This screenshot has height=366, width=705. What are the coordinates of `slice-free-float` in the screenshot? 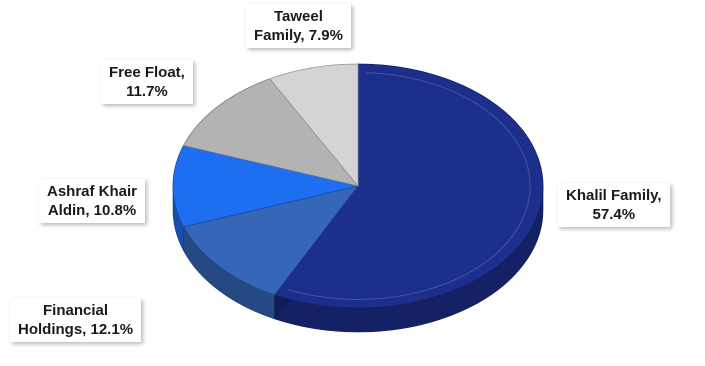 It's located at (271, 132).